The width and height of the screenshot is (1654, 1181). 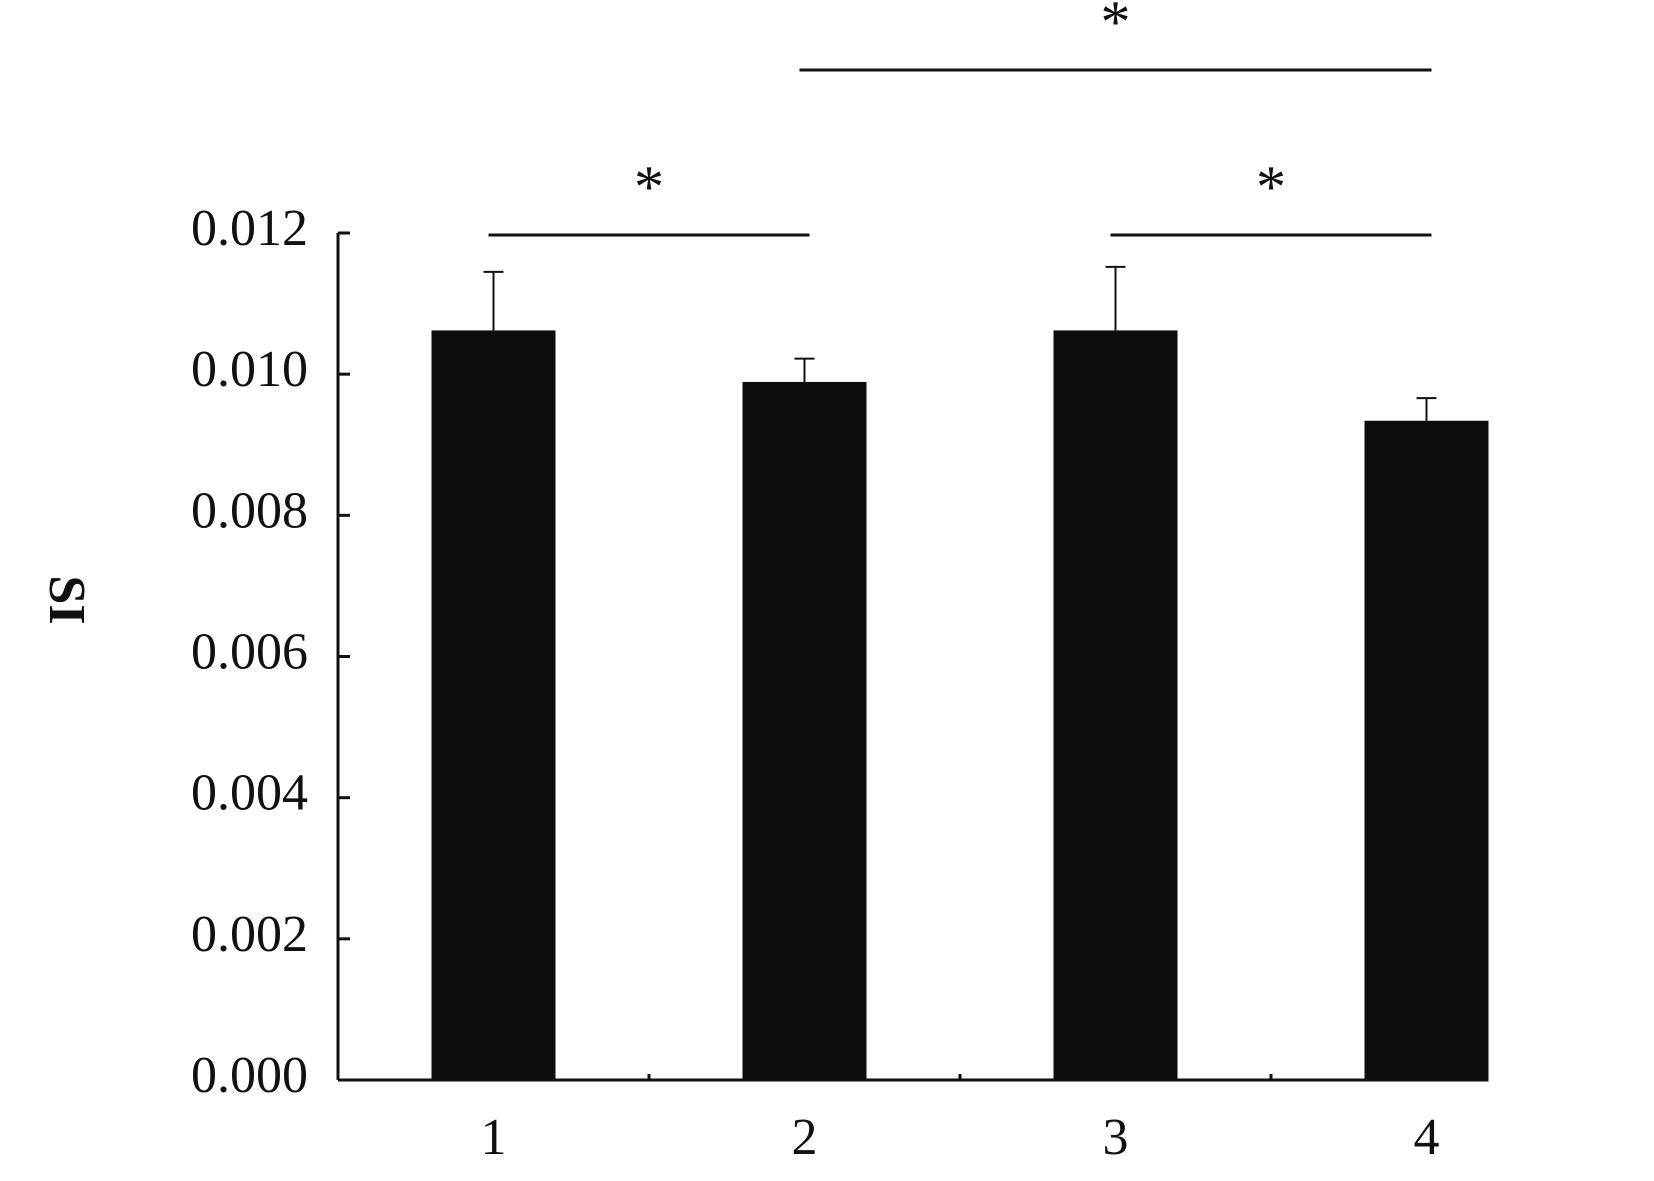 What do you see at coordinates (249, 1075) in the screenshot?
I see `y-tick-label: 0.000` at bounding box center [249, 1075].